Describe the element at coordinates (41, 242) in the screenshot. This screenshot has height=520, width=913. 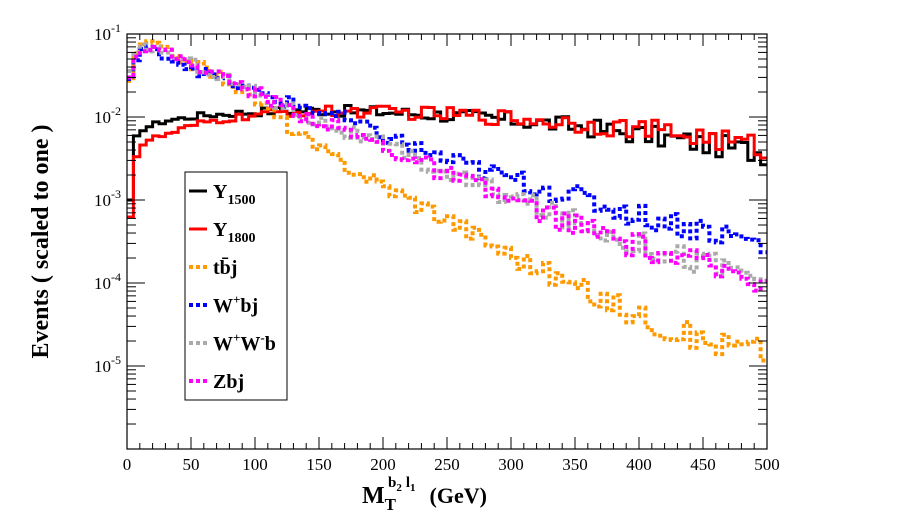
I see `y-axis-title: Events ( scaled to one )` at that location.